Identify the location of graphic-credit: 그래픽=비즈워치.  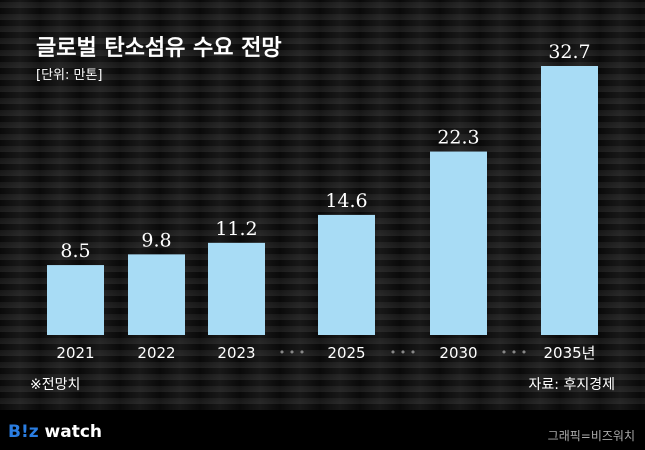
(591, 436).